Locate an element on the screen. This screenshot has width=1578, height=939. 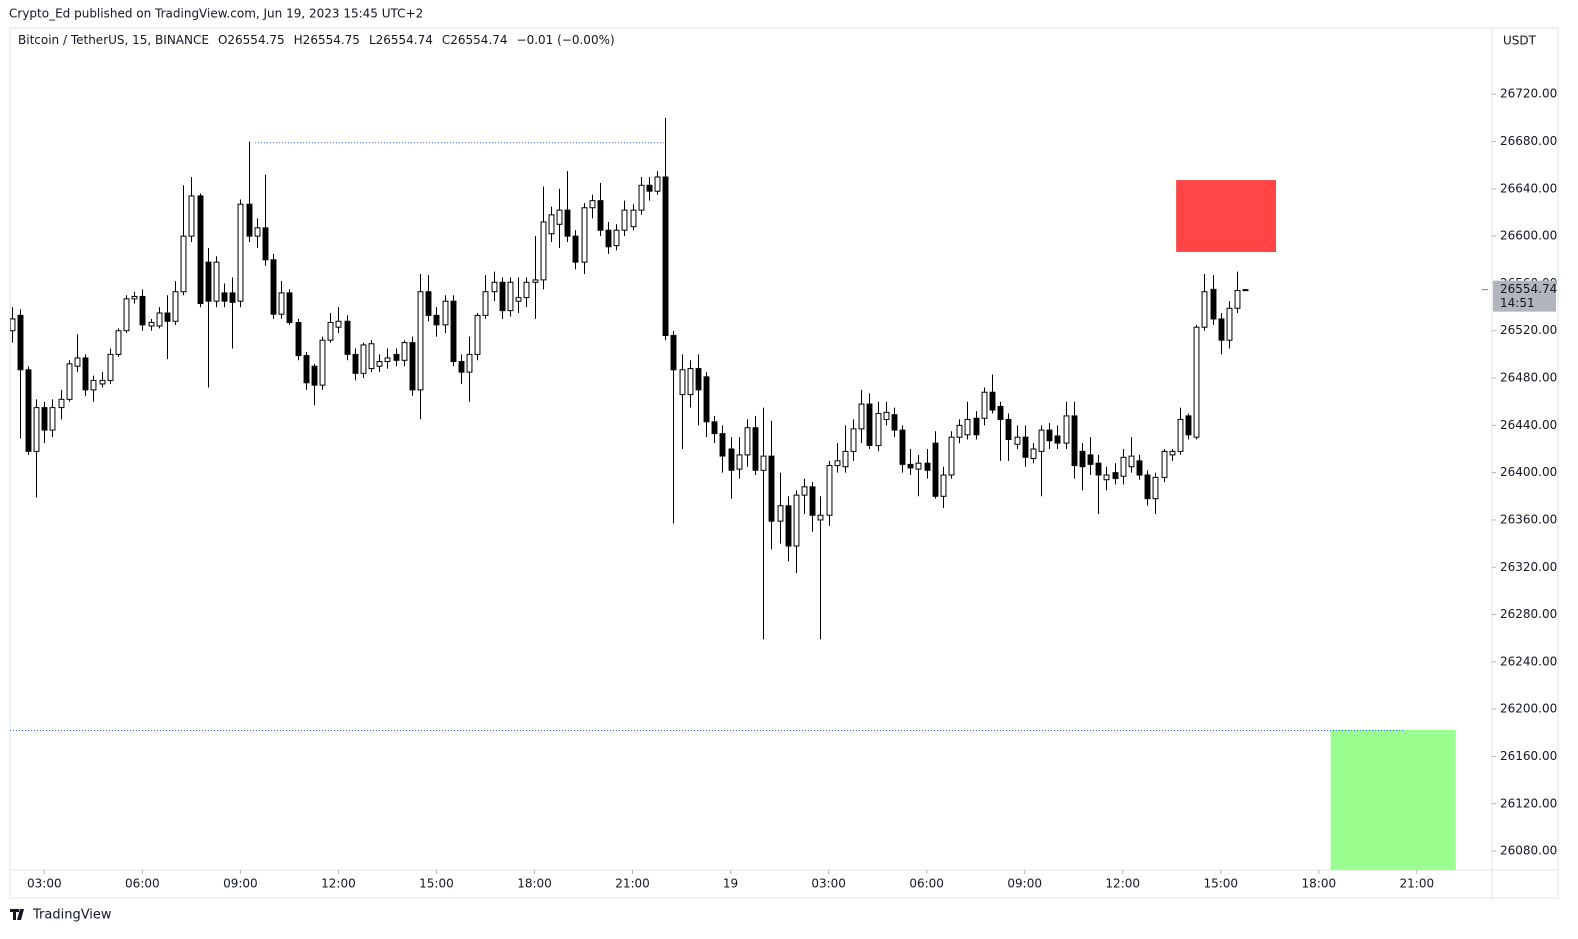
ohlc-open: O26554.75 is located at coordinates (251, 40).